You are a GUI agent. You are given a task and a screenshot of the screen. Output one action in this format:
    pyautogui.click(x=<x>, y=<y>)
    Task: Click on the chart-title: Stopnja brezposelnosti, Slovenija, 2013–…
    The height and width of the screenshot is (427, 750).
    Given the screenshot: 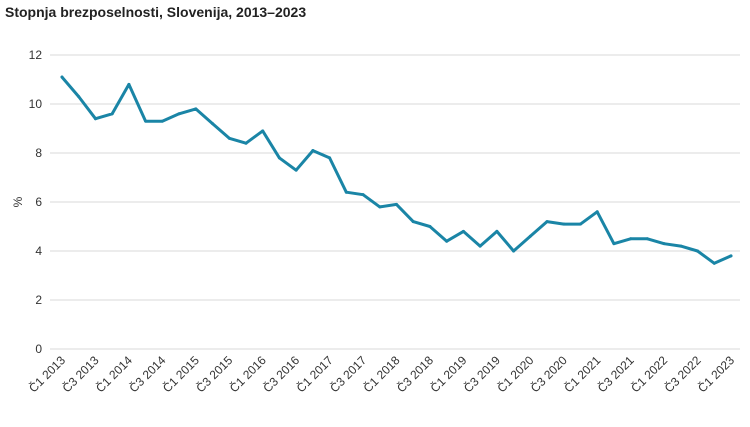 What is the action you would take?
    pyautogui.click(x=156, y=12)
    